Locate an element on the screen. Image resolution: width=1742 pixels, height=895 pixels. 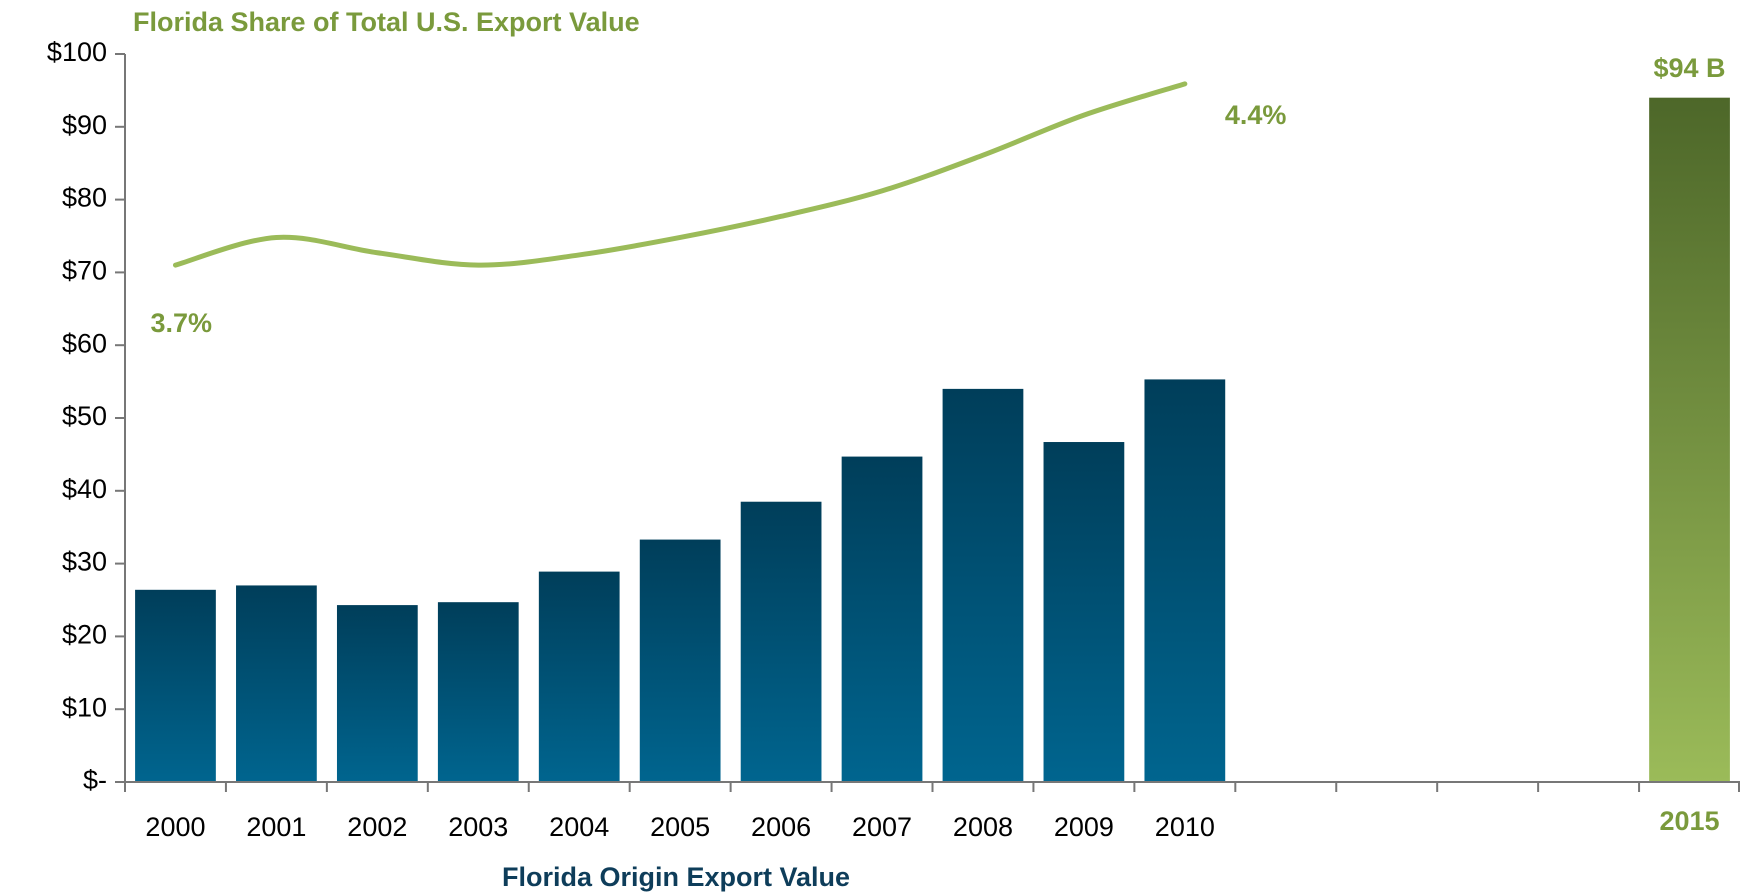
x-tick-label: 2004 is located at coordinates (579, 827).